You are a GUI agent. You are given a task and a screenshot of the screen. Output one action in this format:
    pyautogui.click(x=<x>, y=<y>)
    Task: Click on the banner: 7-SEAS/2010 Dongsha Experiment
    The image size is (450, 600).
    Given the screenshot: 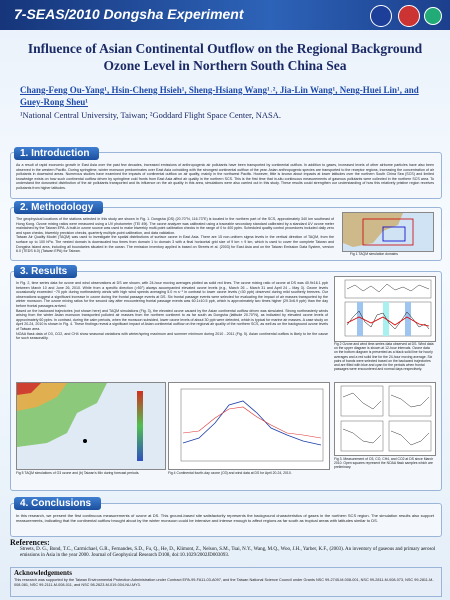 What is the action you would take?
    pyautogui.click(x=225, y=15)
    